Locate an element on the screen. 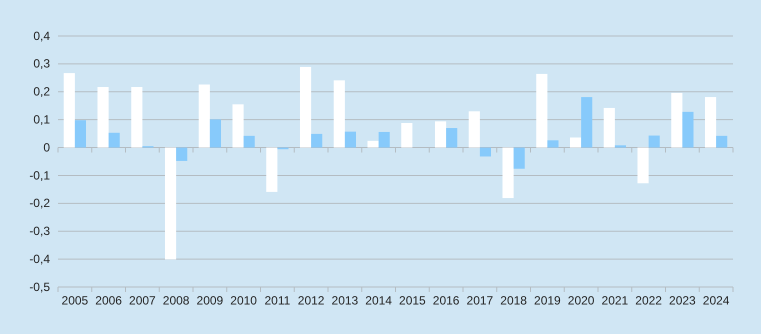  x-tick-label: 2010 is located at coordinates (244, 301).